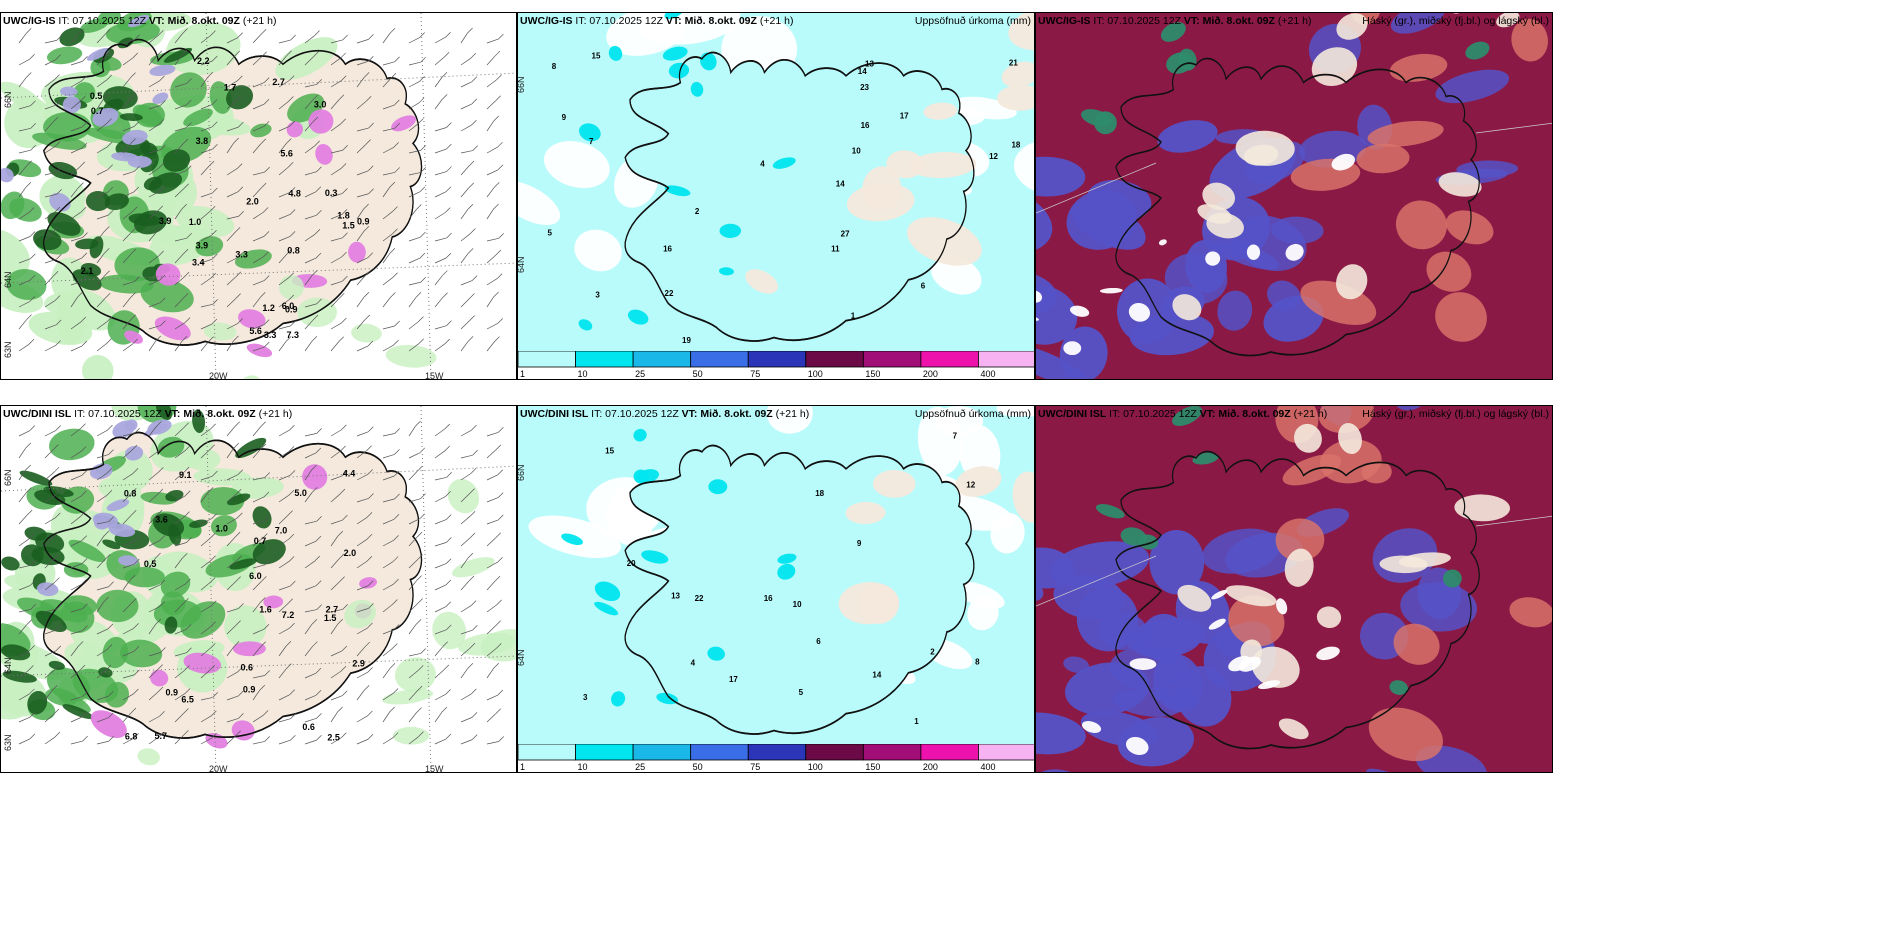  I want to click on precip-value-label: 3.4, so click(198, 262).